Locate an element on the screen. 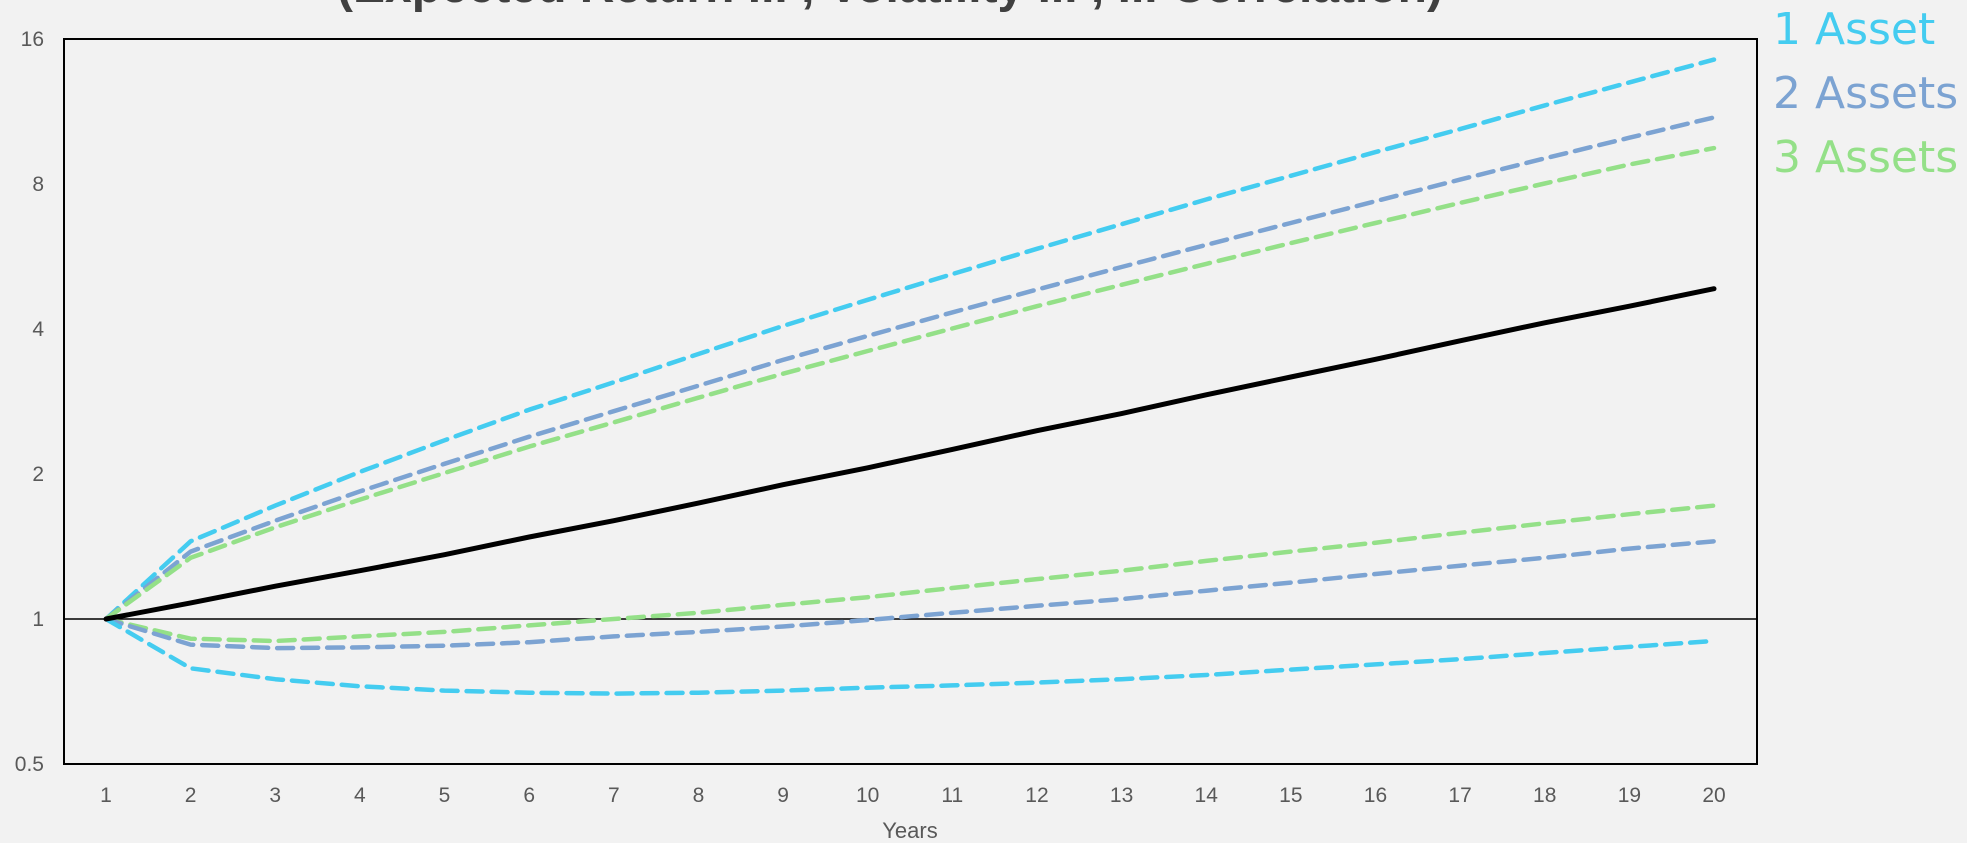 This screenshot has height=843, width=1967. x-tick-label: 3 is located at coordinates (275, 795).